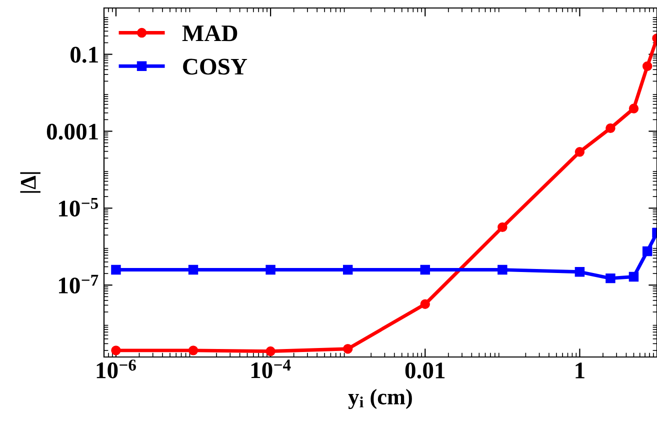 The width and height of the screenshot is (657, 428). Describe the element at coordinates (380, 399) in the screenshot. I see `x-axis-title: y$_{i}$ (cm)` at that location.